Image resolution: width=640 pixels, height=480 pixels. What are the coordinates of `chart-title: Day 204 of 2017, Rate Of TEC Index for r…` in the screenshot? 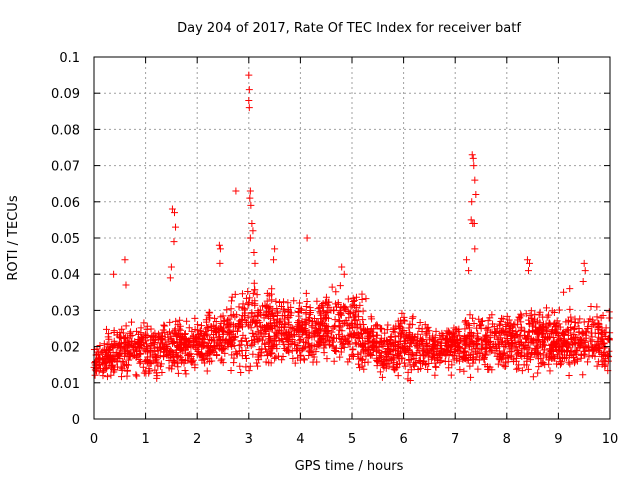 It's located at (349, 28).